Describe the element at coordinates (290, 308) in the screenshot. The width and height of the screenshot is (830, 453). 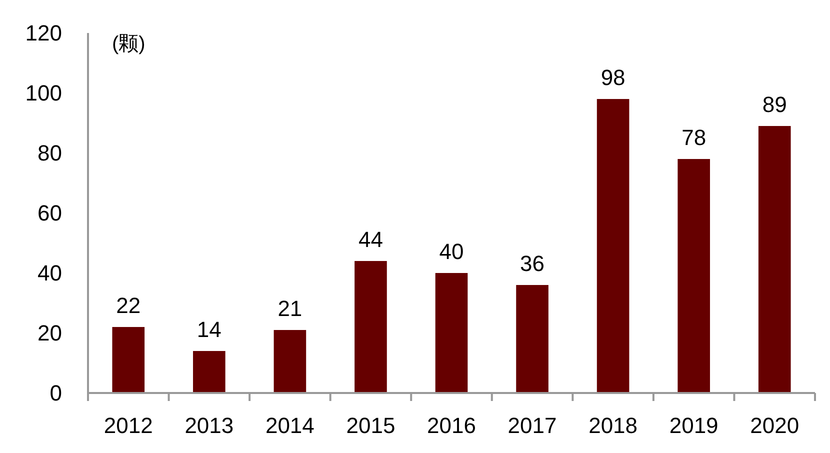
I see `data-label: 21` at that location.